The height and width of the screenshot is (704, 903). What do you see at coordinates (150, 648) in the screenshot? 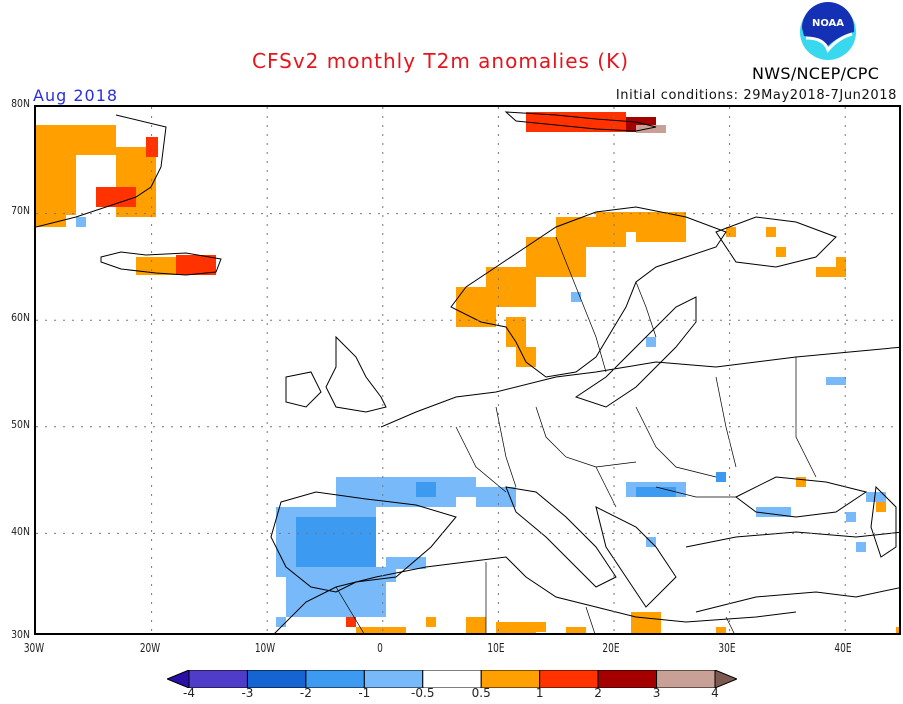
I see `lon-label: 20W` at bounding box center [150, 648].